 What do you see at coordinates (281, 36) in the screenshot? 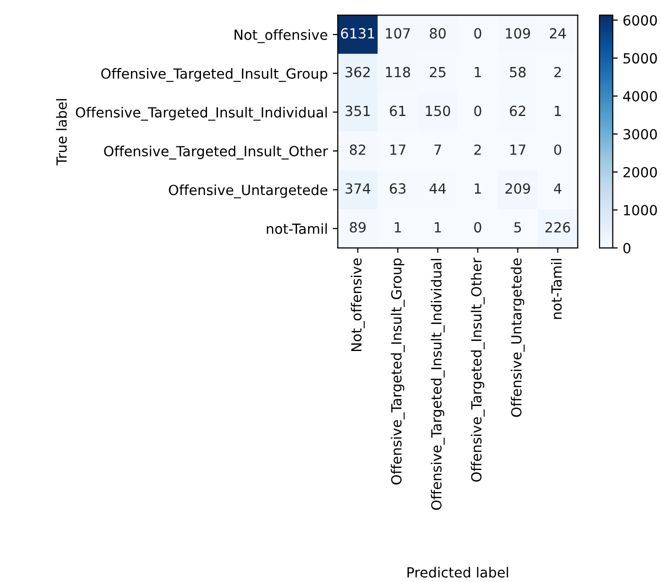
I see `y-tick-label: Not_offensive` at bounding box center [281, 36].